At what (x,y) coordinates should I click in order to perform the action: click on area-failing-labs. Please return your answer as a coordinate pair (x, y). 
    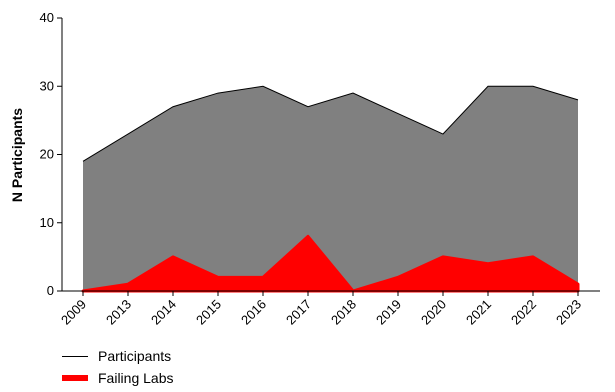
    Looking at the image, I should click on (330, 263).